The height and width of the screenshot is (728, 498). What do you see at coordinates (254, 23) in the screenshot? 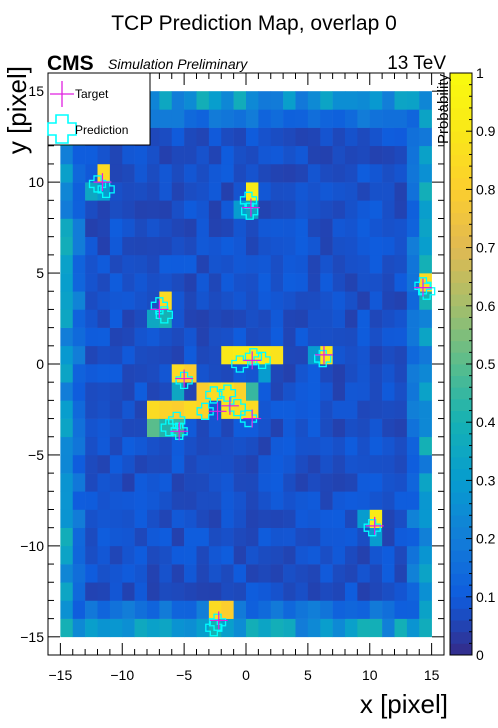
I see `chart-title: TCP Prediction Map, overlap 0` at bounding box center [254, 23].